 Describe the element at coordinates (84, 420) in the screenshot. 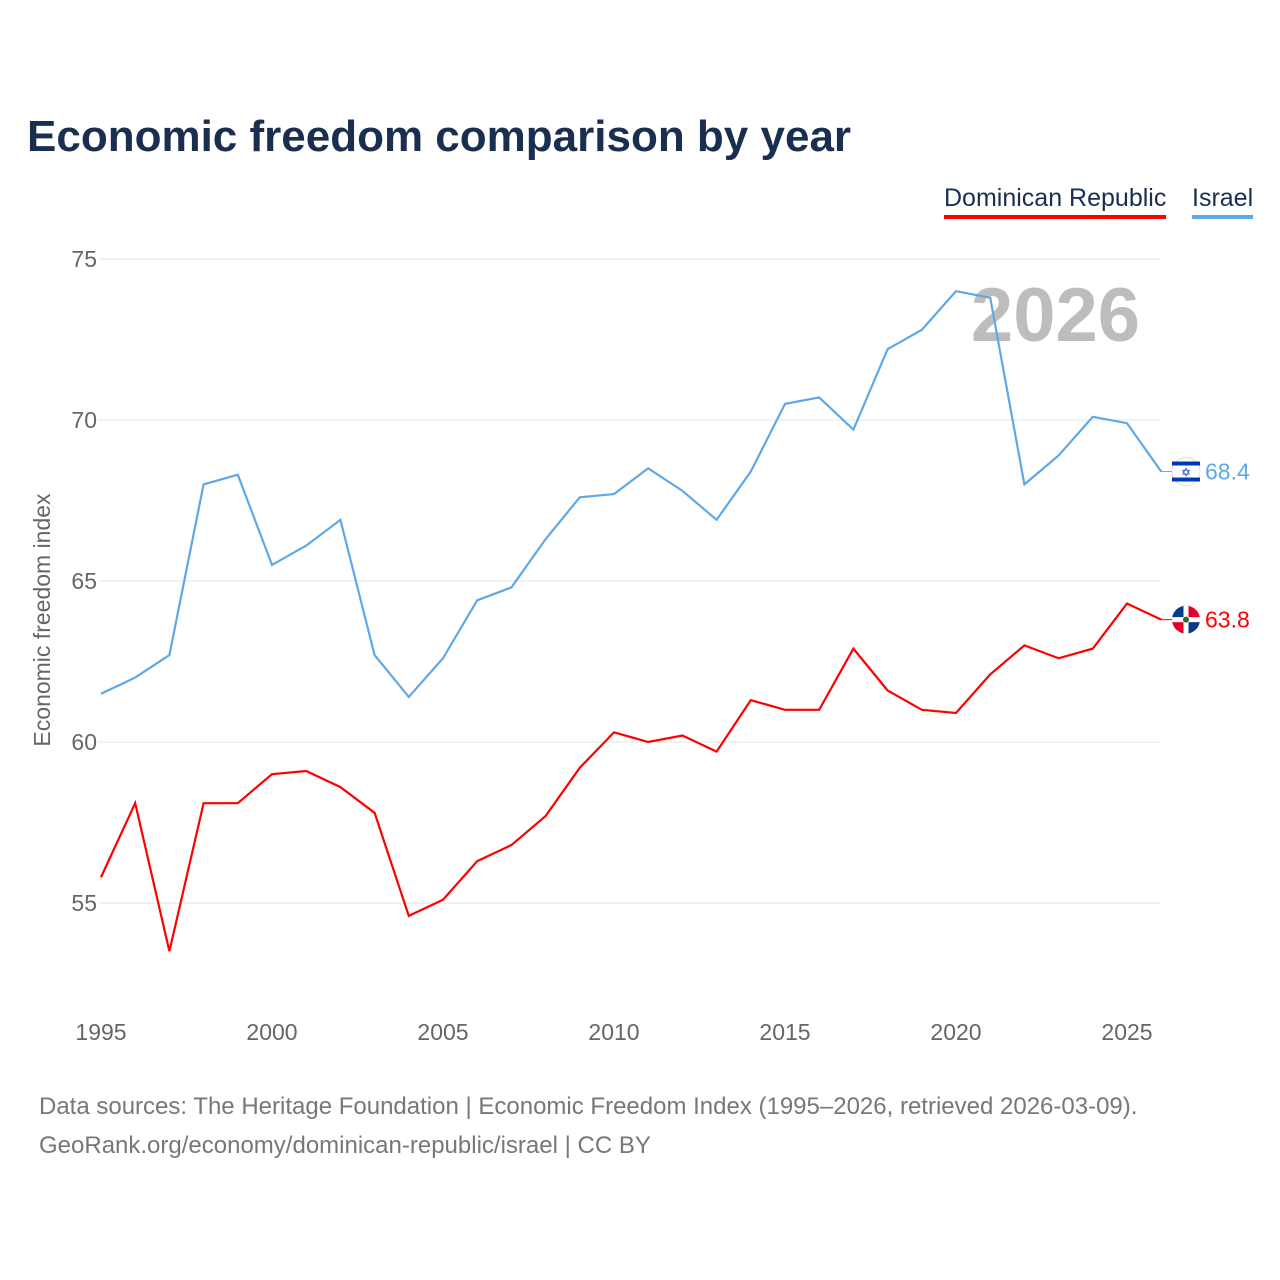

I see `y-tick-label: 70` at that location.